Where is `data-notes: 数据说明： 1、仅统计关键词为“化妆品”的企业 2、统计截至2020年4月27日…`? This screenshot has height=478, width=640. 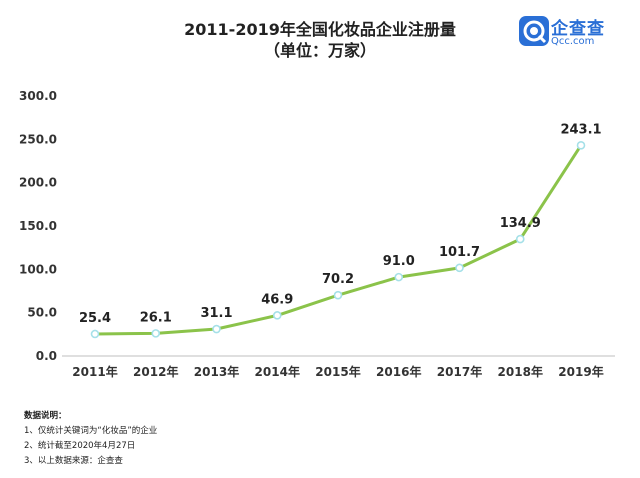 data-notes: 数据说明： 1、仅统计关键词为“化妆品”的企业 2、统计截至2020年4月27日… is located at coordinates (90, 439).